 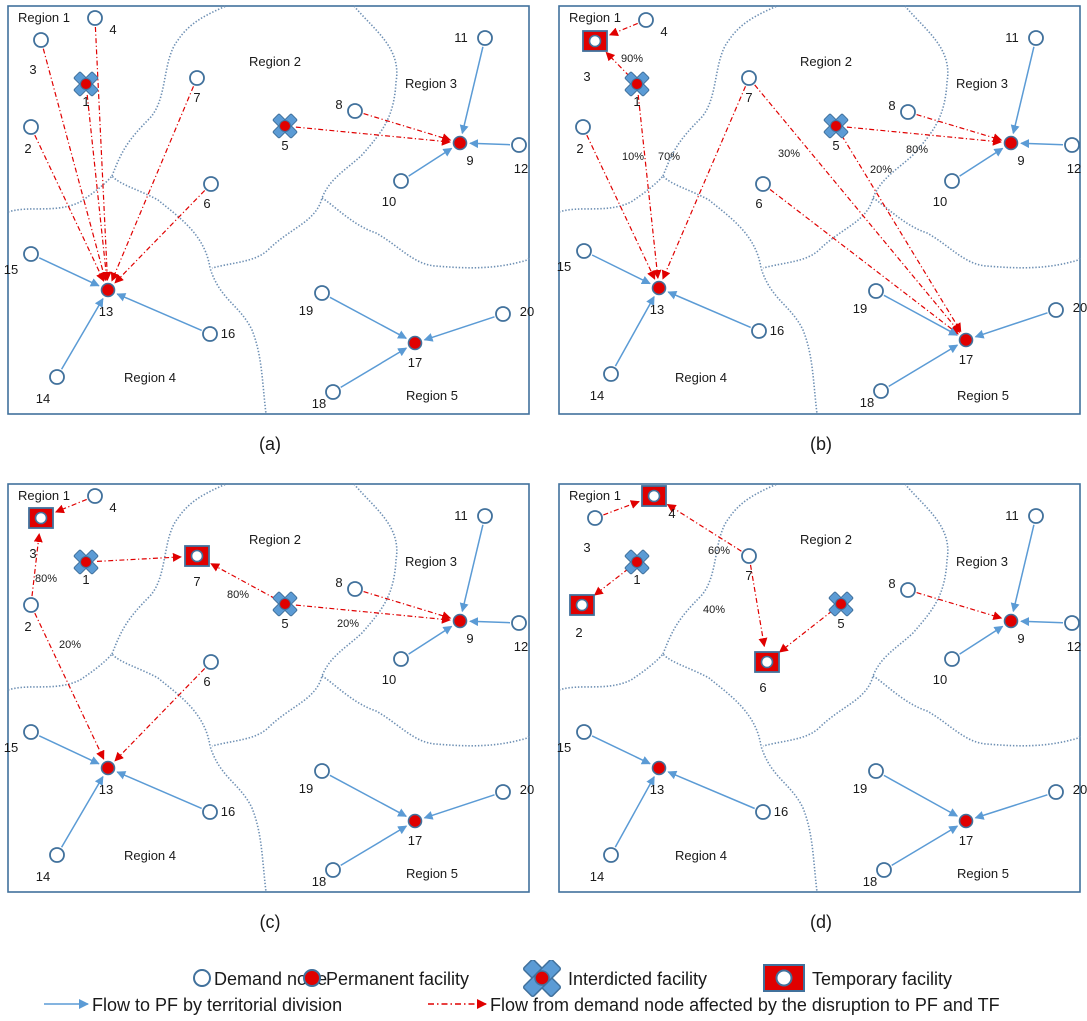 What do you see at coordinates (85, 101) in the screenshot?
I see `node-number-1: 1` at bounding box center [85, 101].